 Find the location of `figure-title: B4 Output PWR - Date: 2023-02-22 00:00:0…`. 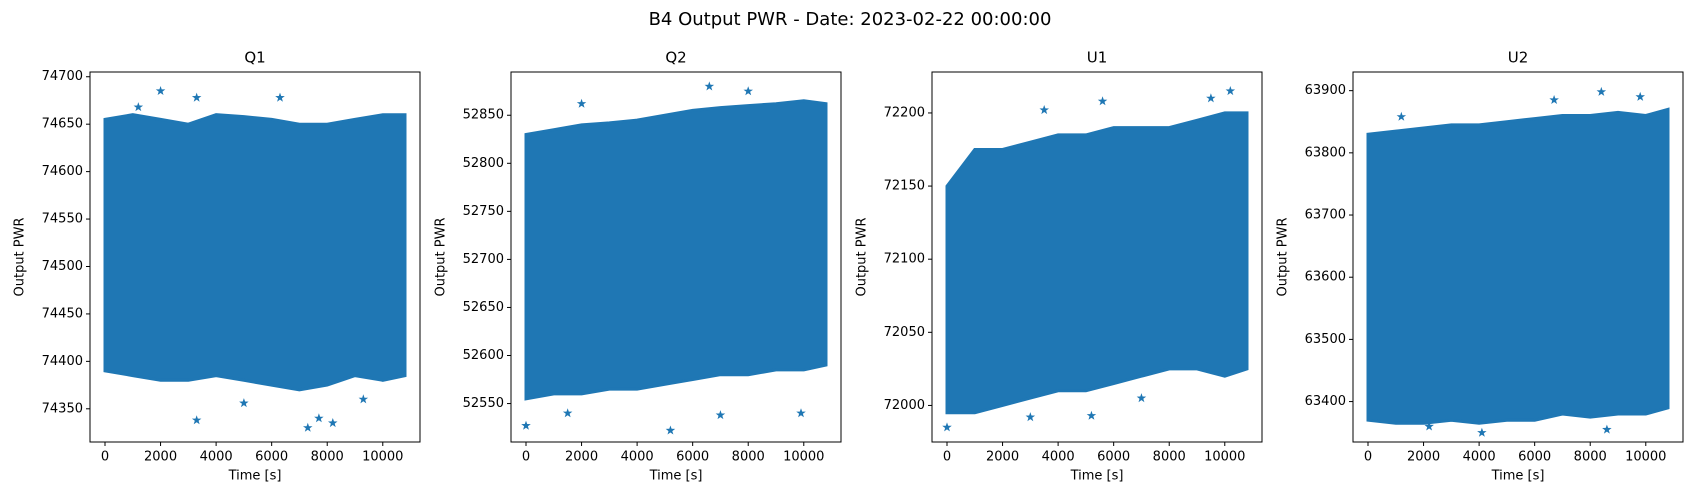

figure-title: B4 Output PWR - Date: 2023-02-22 00:00:0… is located at coordinates (850, 19).